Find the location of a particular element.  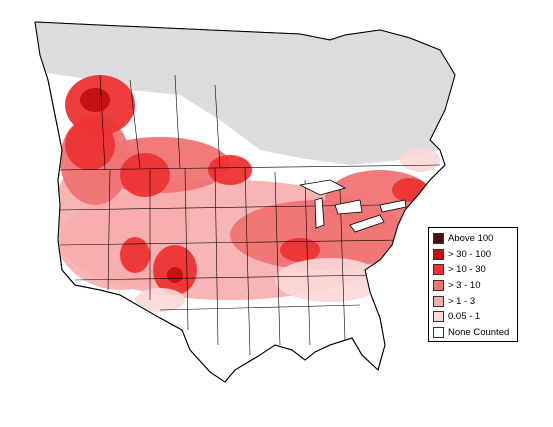

legend-item: None Counted is located at coordinates (473, 333).